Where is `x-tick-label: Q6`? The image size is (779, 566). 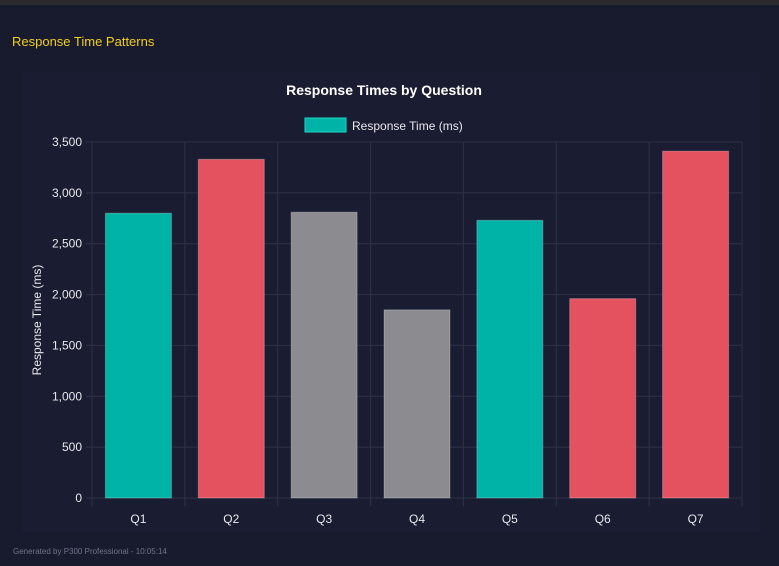
x-tick-label: Q6 is located at coordinates (603, 519).